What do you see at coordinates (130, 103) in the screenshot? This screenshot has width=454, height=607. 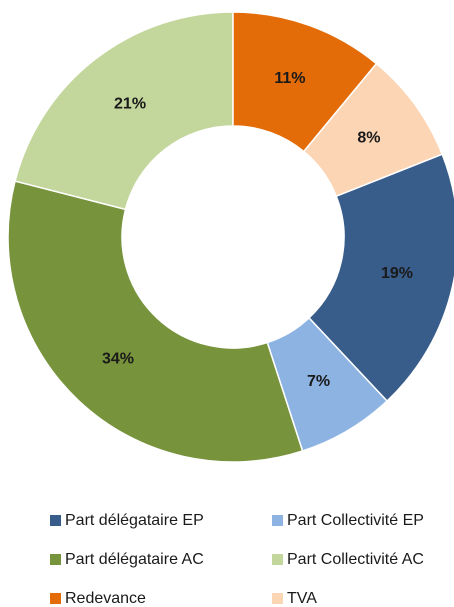 I see `data-label: 21%` at bounding box center [130, 103].